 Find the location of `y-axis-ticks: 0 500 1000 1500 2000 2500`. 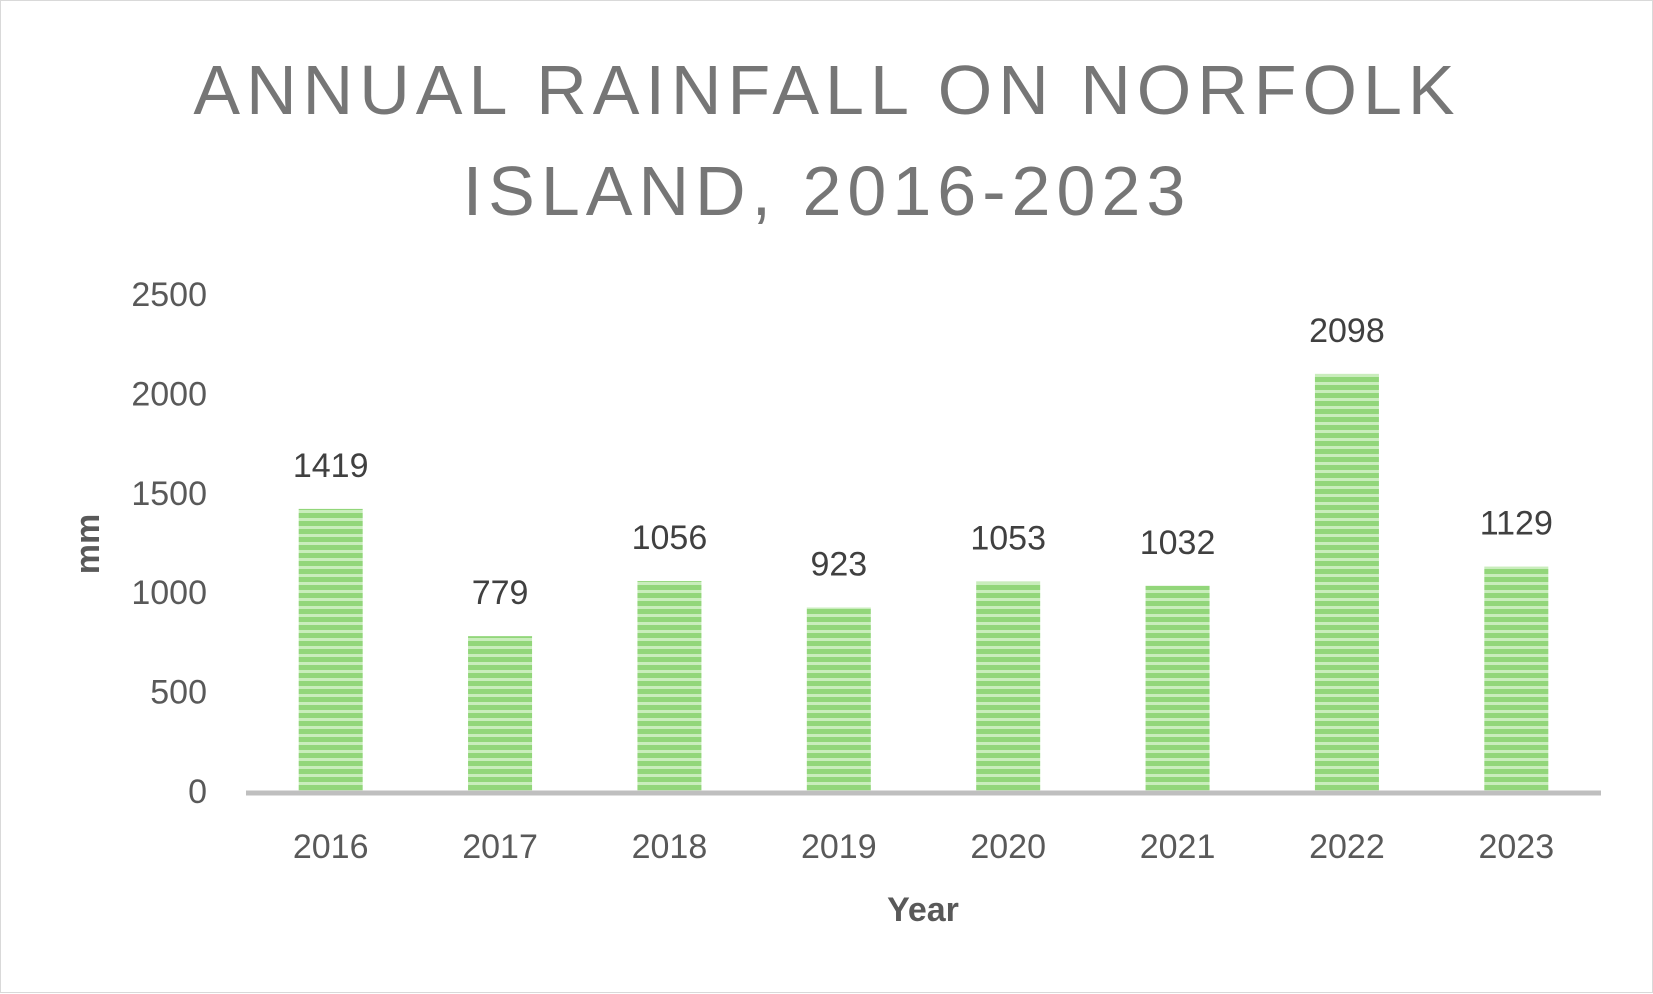

y-axis-ticks: 0 500 1000 1500 2000 2500 is located at coordinates (169, 543).